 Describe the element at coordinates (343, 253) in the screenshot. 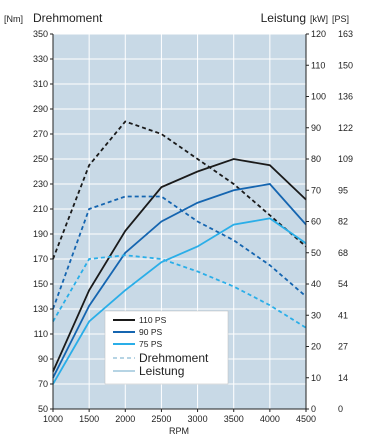

I see `right-ps-tick-label: 68` at that location.